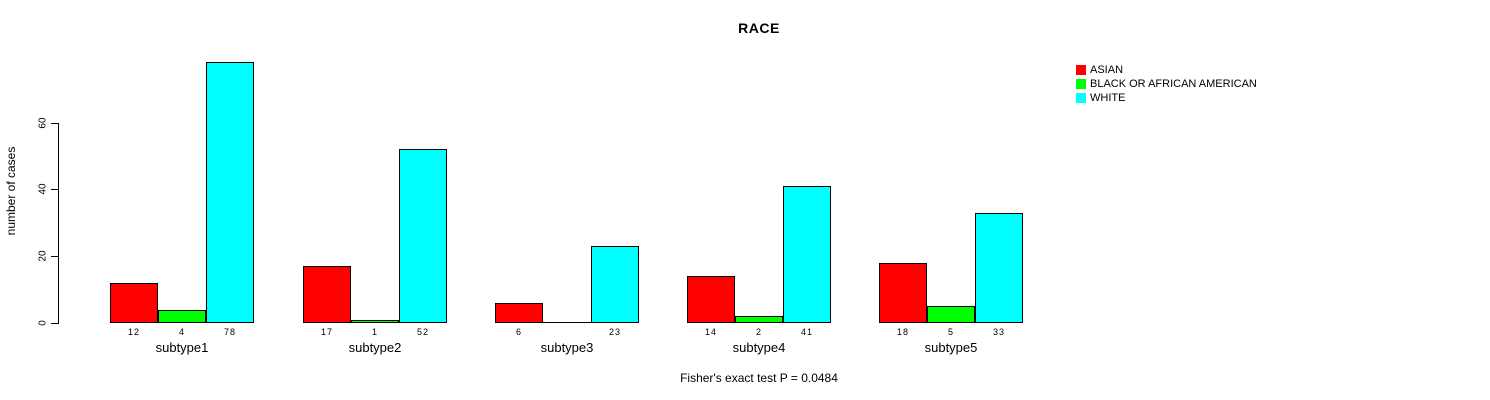  What do you see at coordinates (374, 332) in the screenshot?
I see `bar-value-label: 1` at bounding box center [374, 332].